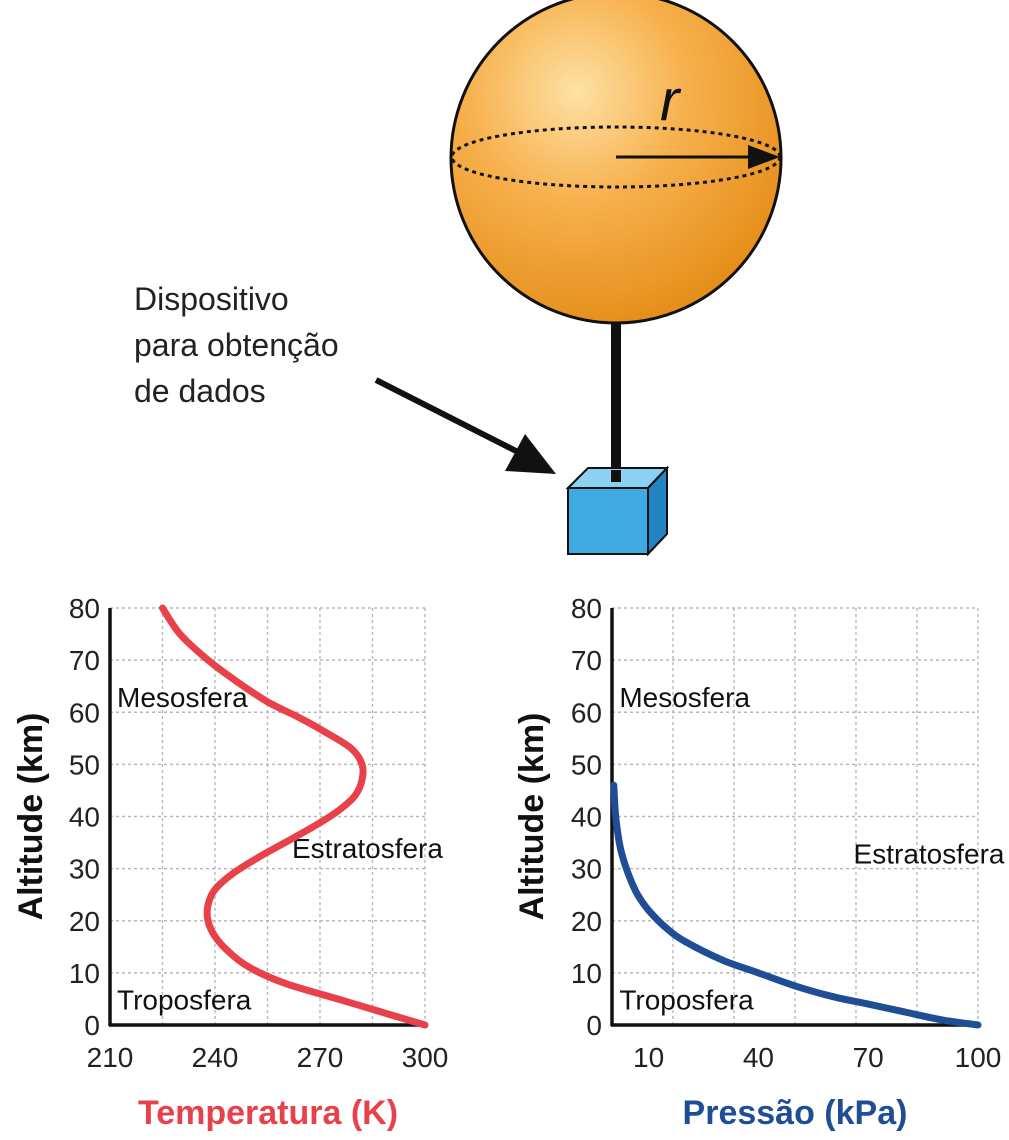 The height and width of the screenshot is (1140, 1009). I want to click on radius-label: r, so click(671, 100).